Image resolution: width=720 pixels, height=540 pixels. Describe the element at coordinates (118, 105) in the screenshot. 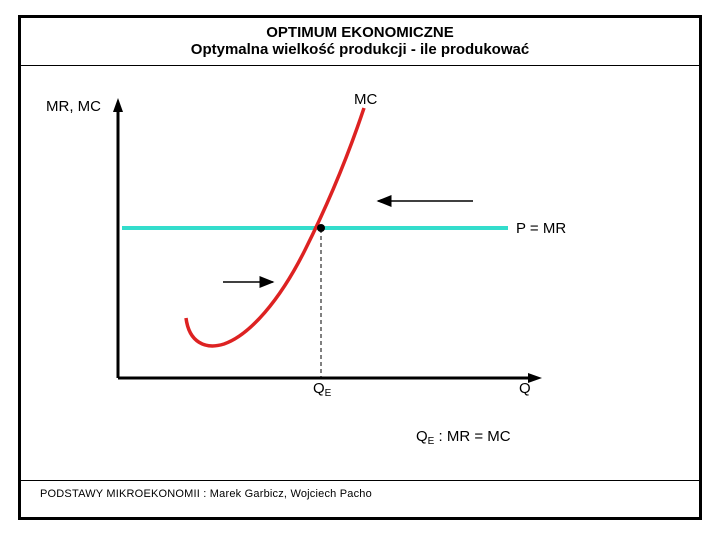

I see `y-axis-arrowhead` at that location.